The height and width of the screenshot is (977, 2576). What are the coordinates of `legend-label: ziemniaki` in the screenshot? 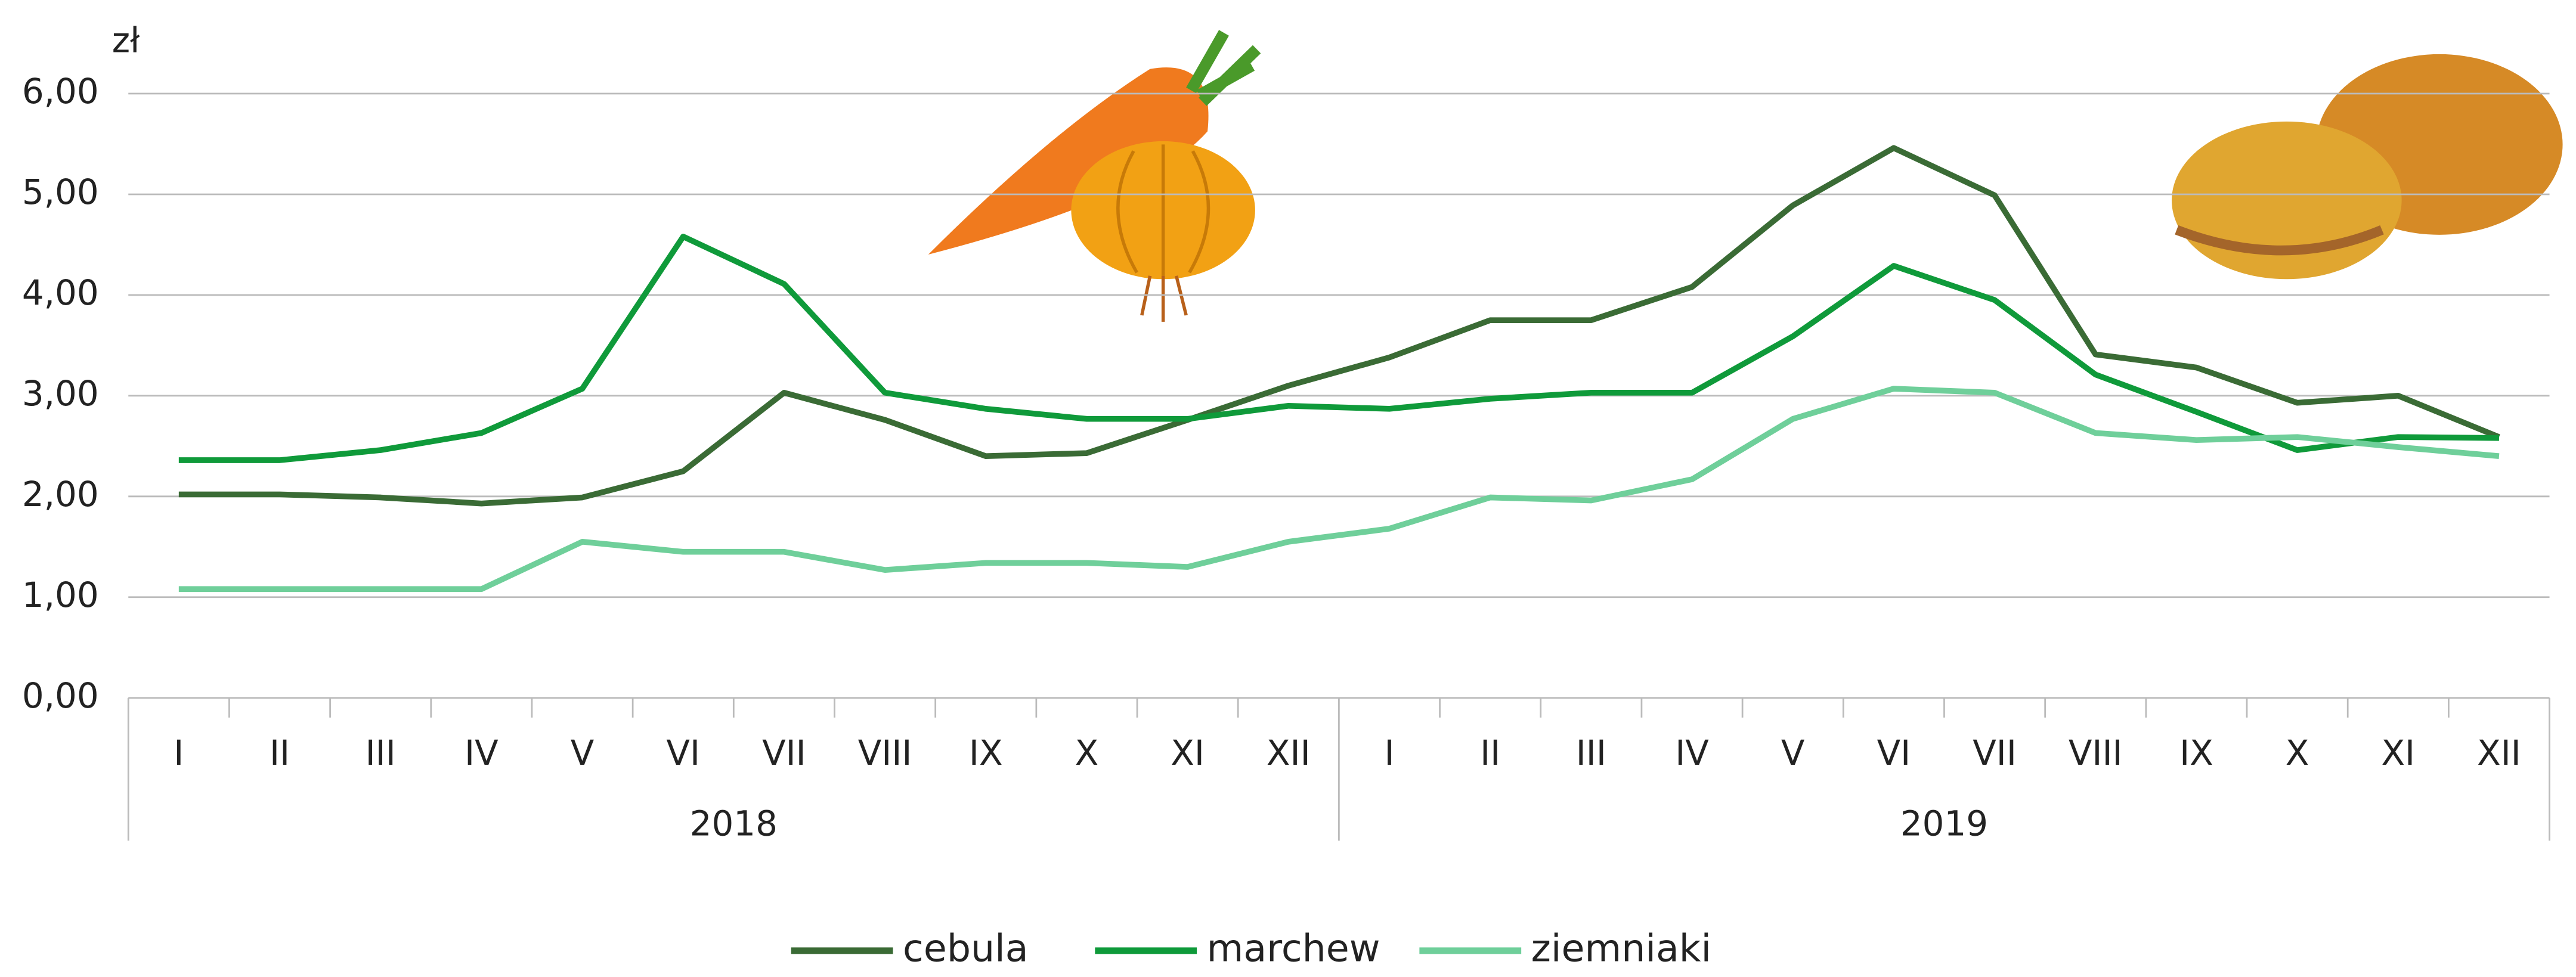 It's located at (1621, 948).